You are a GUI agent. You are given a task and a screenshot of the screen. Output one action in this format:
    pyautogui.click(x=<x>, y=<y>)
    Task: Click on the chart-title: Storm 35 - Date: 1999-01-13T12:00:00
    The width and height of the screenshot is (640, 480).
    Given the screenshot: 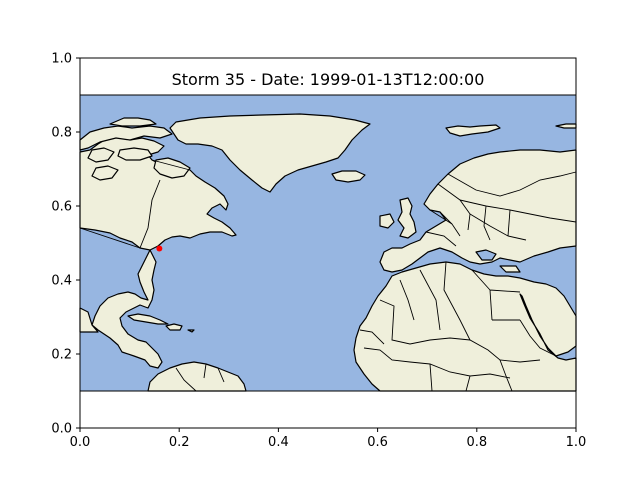 What is the action you would take?
    pyautogui.click(x=328, y=79)
    